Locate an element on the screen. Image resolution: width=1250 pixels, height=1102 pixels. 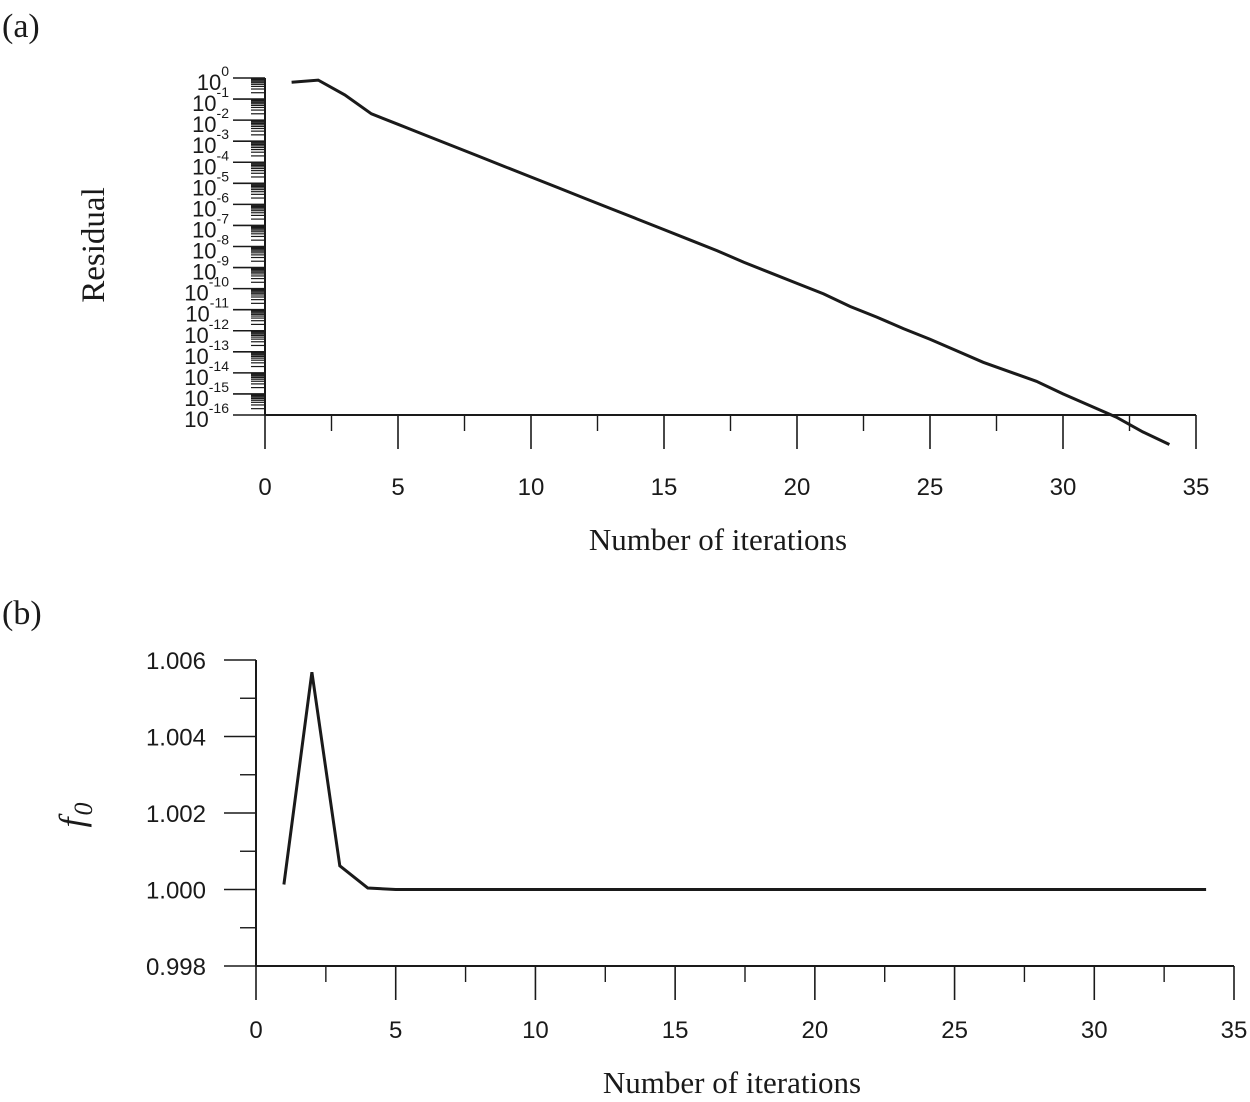
panel-a-x-tick-label: 15 is located at coordinates (664, 487).